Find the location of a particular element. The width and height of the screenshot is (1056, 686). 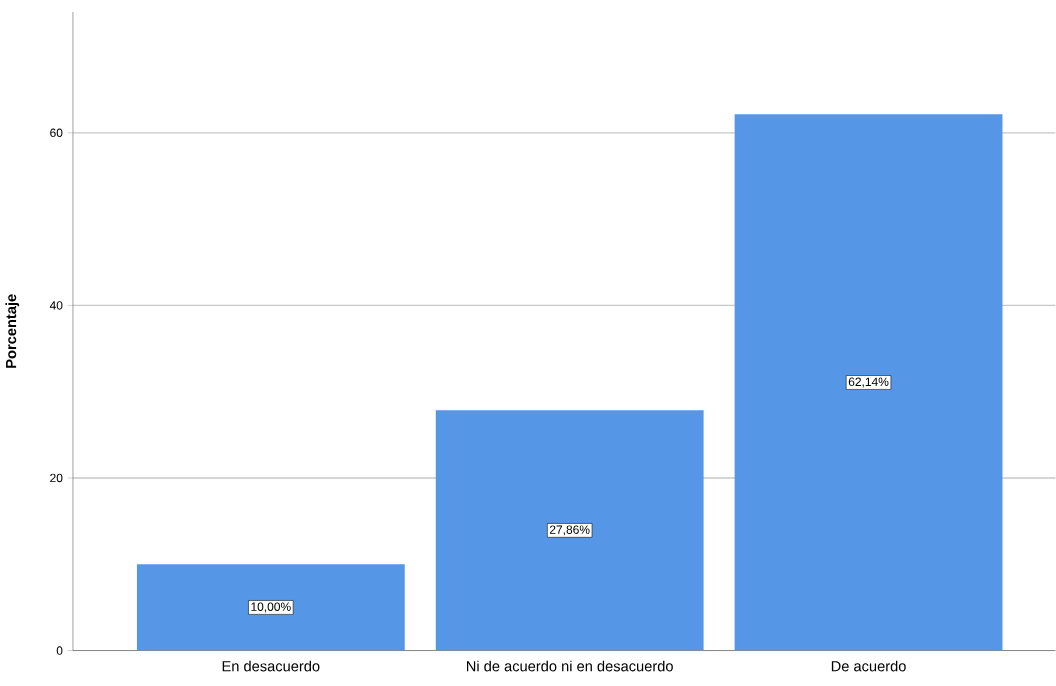

x-tick-label: De acuerdo is located at coordinates (868, 666).